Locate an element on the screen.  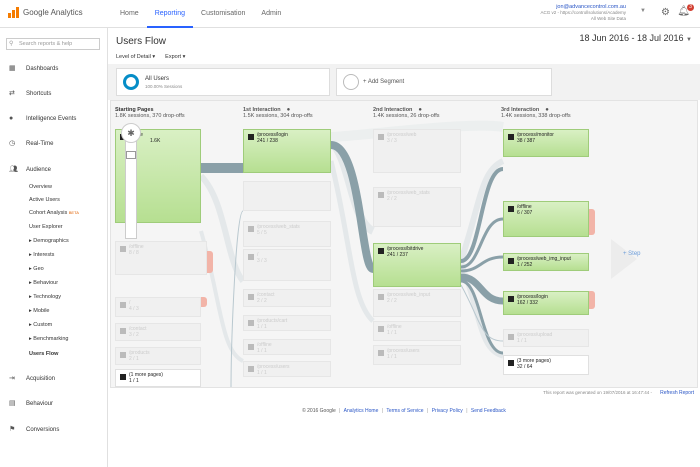
node-value: 2 / 2 is located at coordinates (262, 301).